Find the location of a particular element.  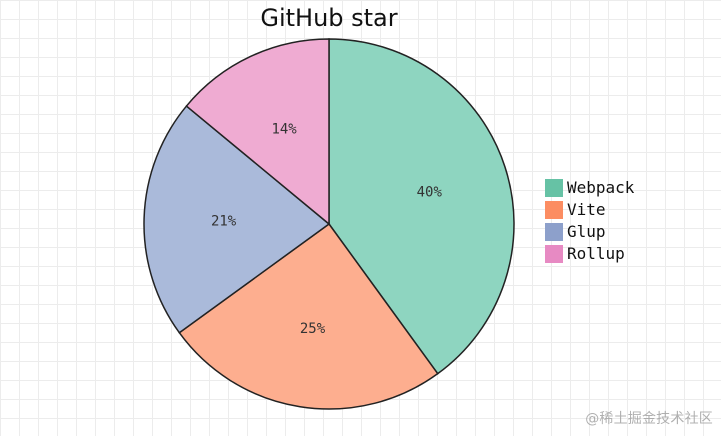

legend-label-webpack: Webpack is located at coordinates (601, 187).